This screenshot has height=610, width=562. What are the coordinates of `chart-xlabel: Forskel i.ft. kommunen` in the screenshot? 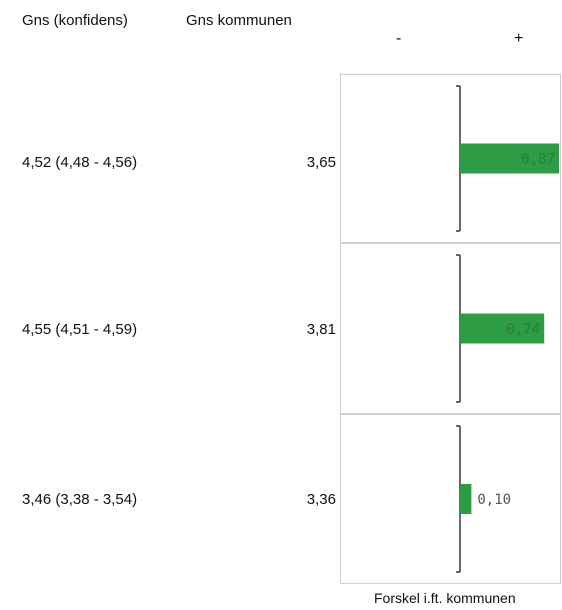 It's located at (445, 598).